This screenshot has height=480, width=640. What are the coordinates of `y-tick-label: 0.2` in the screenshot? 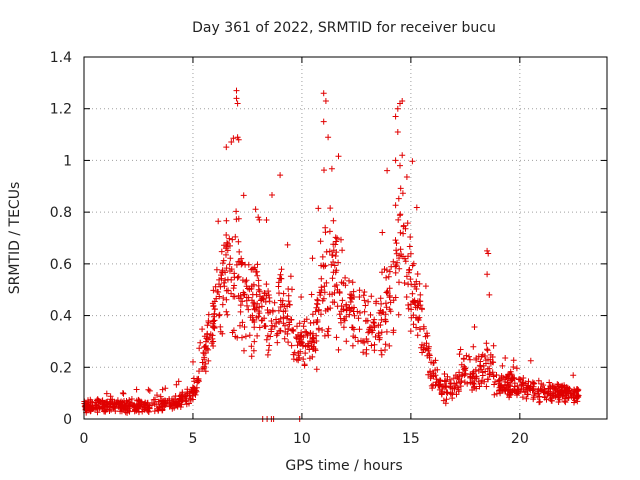 It's located at (61, 368).